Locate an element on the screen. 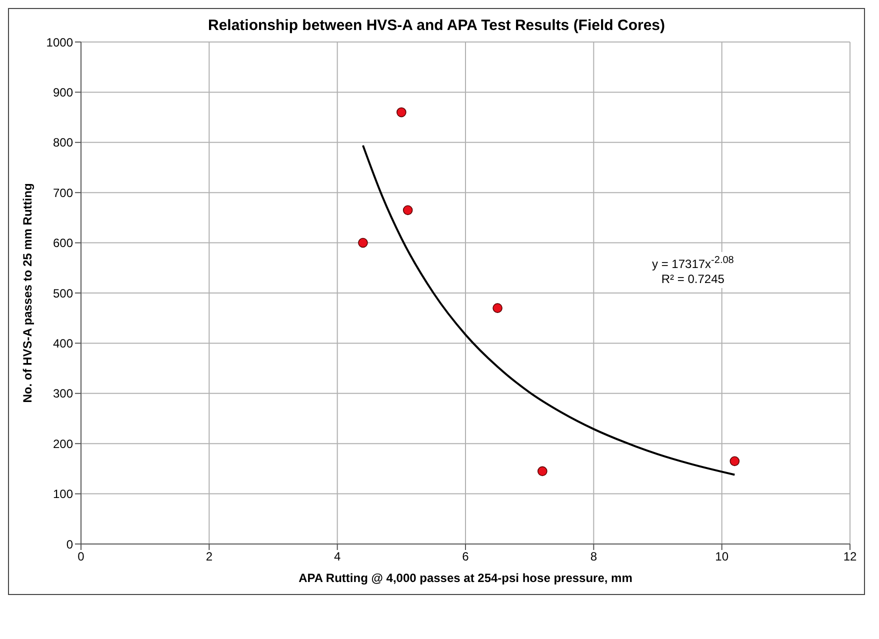  annotation: R² = 0.7245 is located at coordinates (693, 279).